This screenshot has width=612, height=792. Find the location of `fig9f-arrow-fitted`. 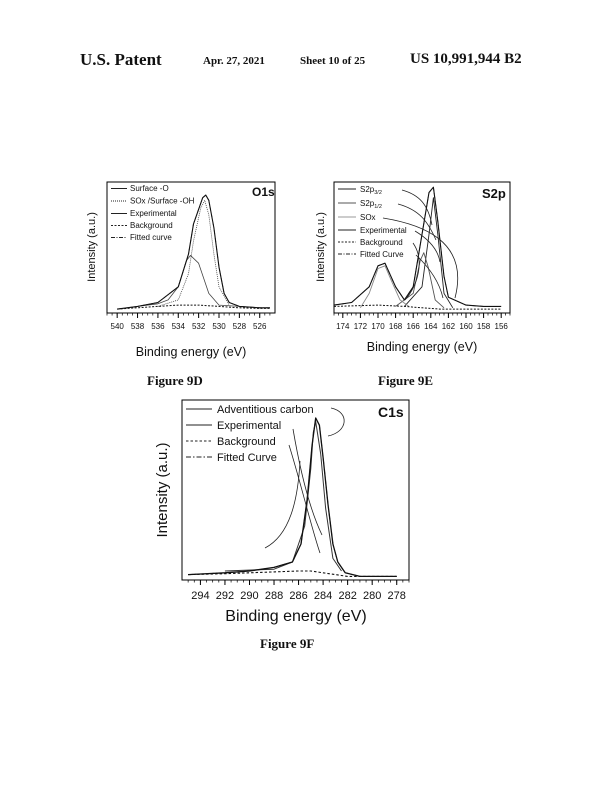

fig9f-arrow-fitted is located at coordinates (282, 504).